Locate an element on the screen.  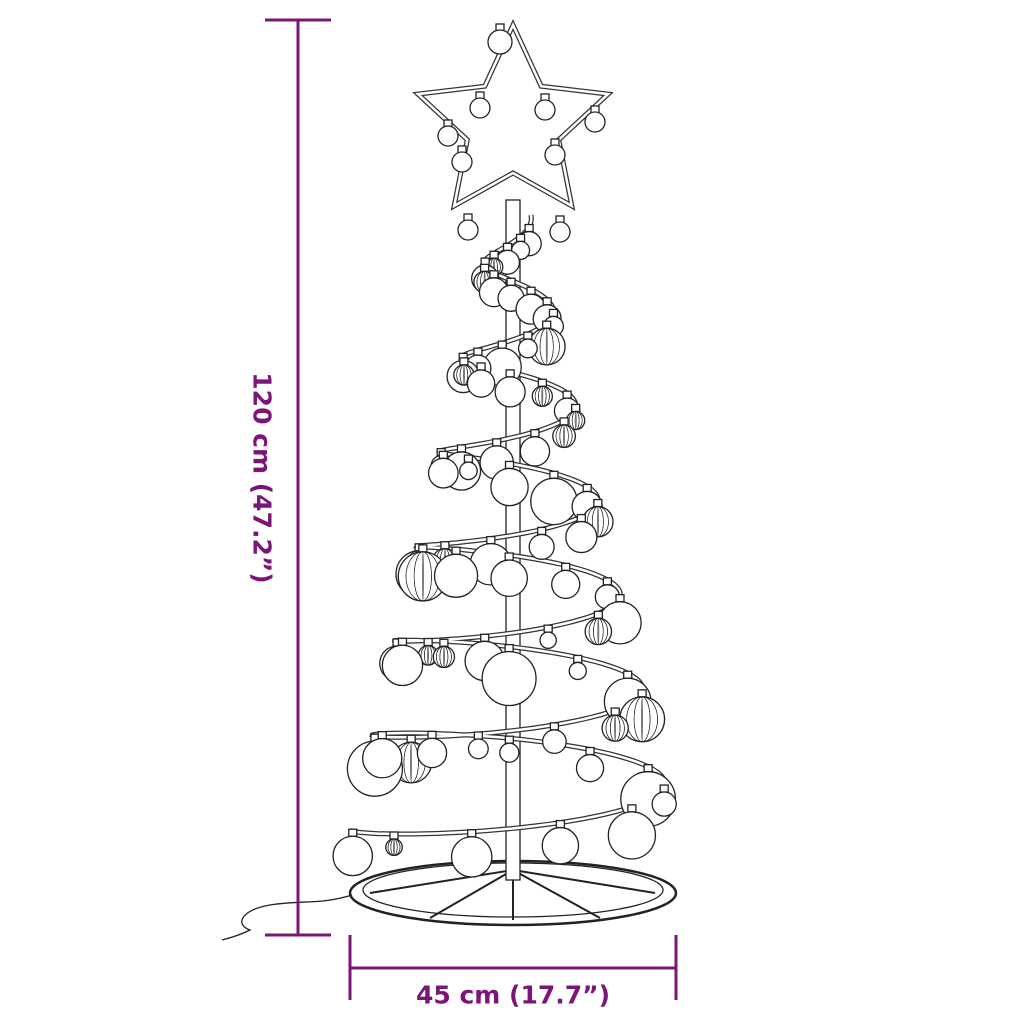
height-label: 120 cm (47.2”) is located at coordinates (262, 478).